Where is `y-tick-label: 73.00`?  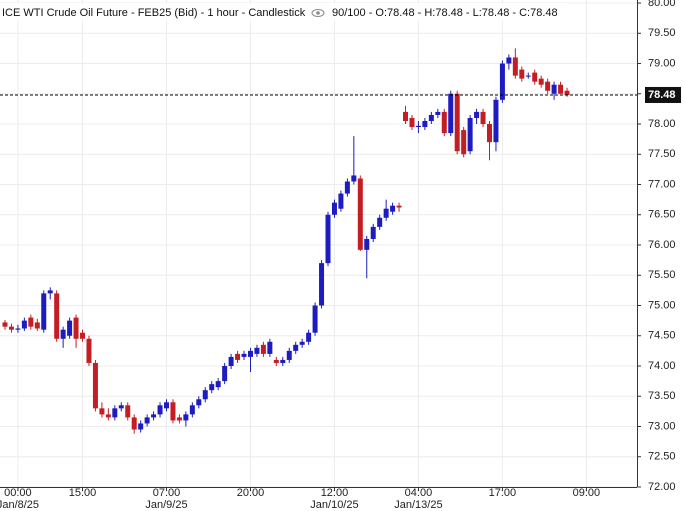
y-tick-label: 73.00 is located at coordinates (662, 426).